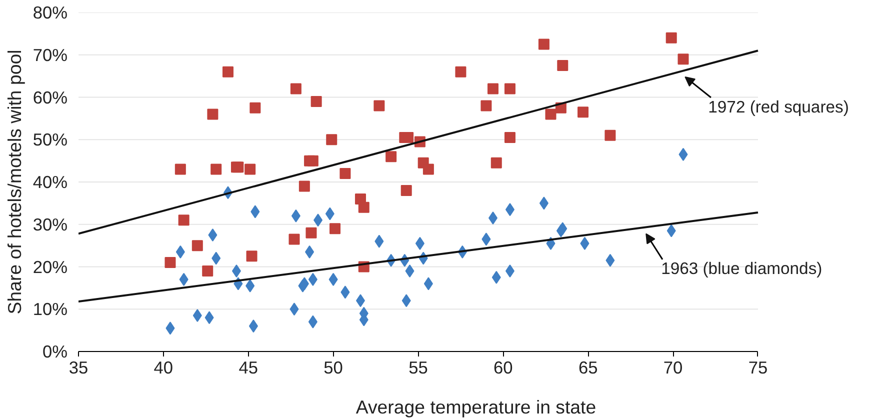 The width and height of the screenshot is (878, 420). What do you see at coordinates (333, 368) in the screenshot?
I see `x-tick-label: 50` at bounding box center [333, 368].